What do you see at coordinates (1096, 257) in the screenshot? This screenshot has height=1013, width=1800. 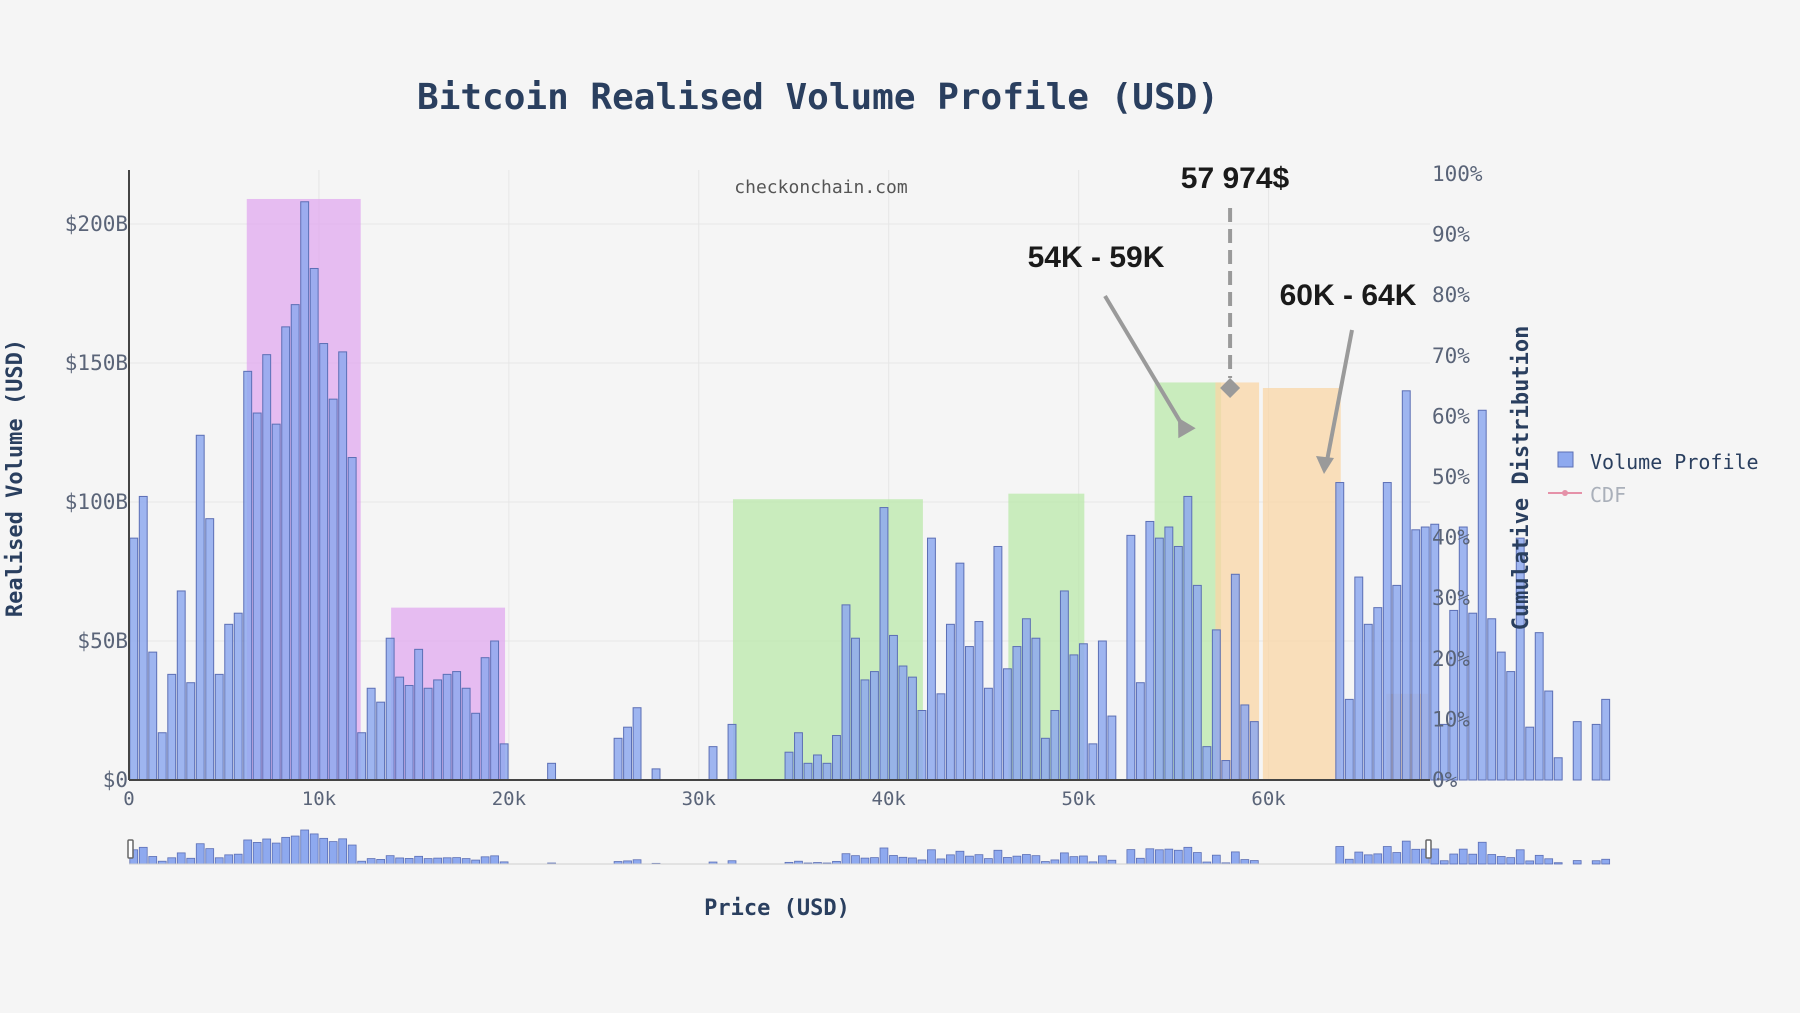 I see `annotation-range-54k: 54K - 59K` at bounding box center [1096, 257].